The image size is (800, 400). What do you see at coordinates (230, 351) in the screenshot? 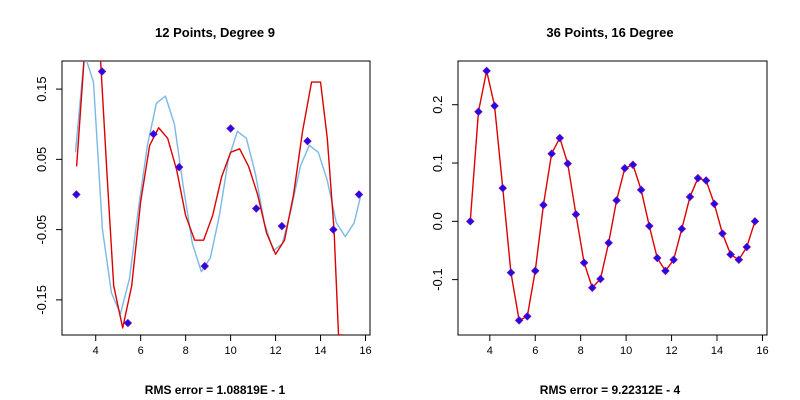
I see `left-x-tick-label: 10` at bounding box center [230, 351].